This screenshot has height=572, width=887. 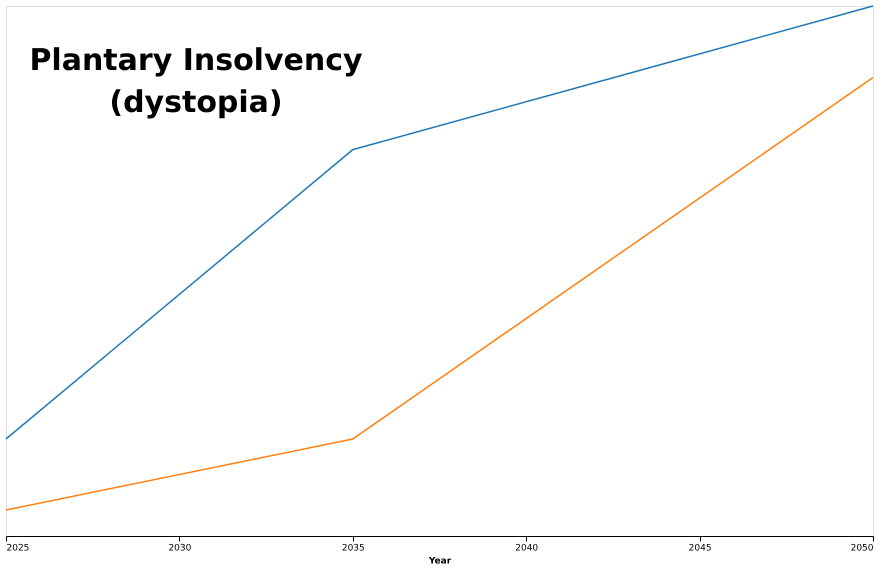 What do you see at coordinates (440, 561) in the screenshot?
I see `x-axis-title: Year` at bounding box center [440, 561].